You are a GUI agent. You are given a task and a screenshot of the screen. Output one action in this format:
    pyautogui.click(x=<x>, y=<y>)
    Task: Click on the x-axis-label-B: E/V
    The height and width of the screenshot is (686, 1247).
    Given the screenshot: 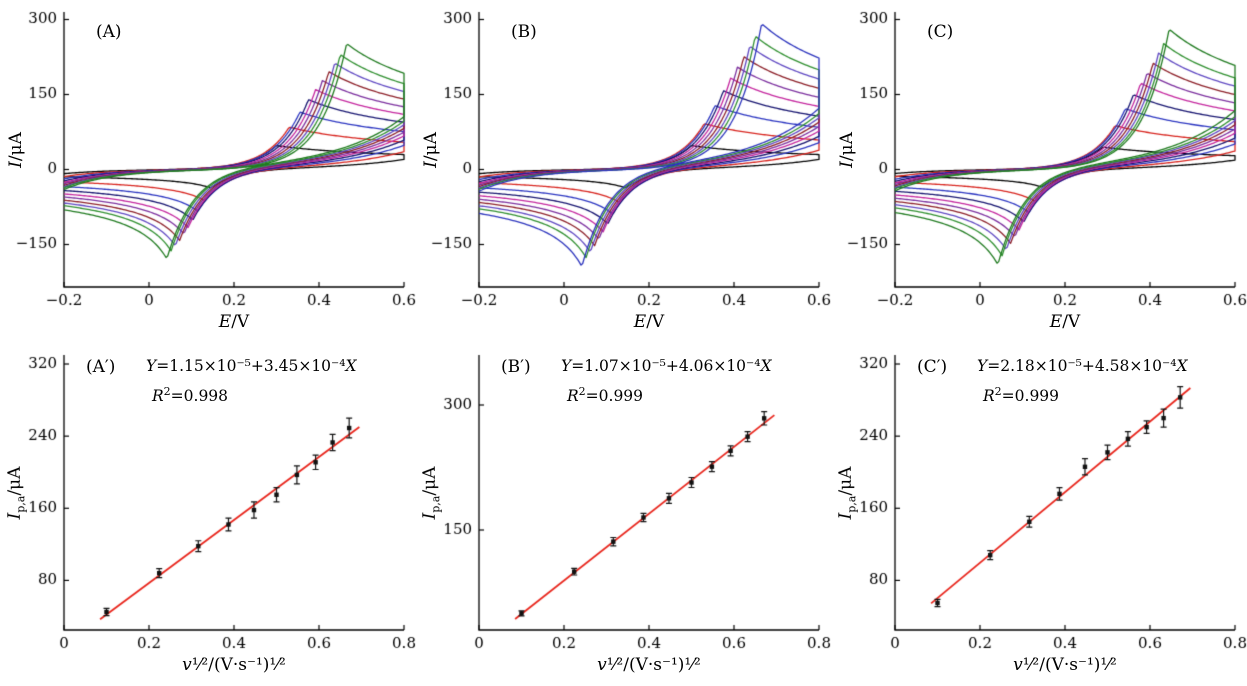 What is the action you would take?
    pyautogui.click(x=649, y=322)
    